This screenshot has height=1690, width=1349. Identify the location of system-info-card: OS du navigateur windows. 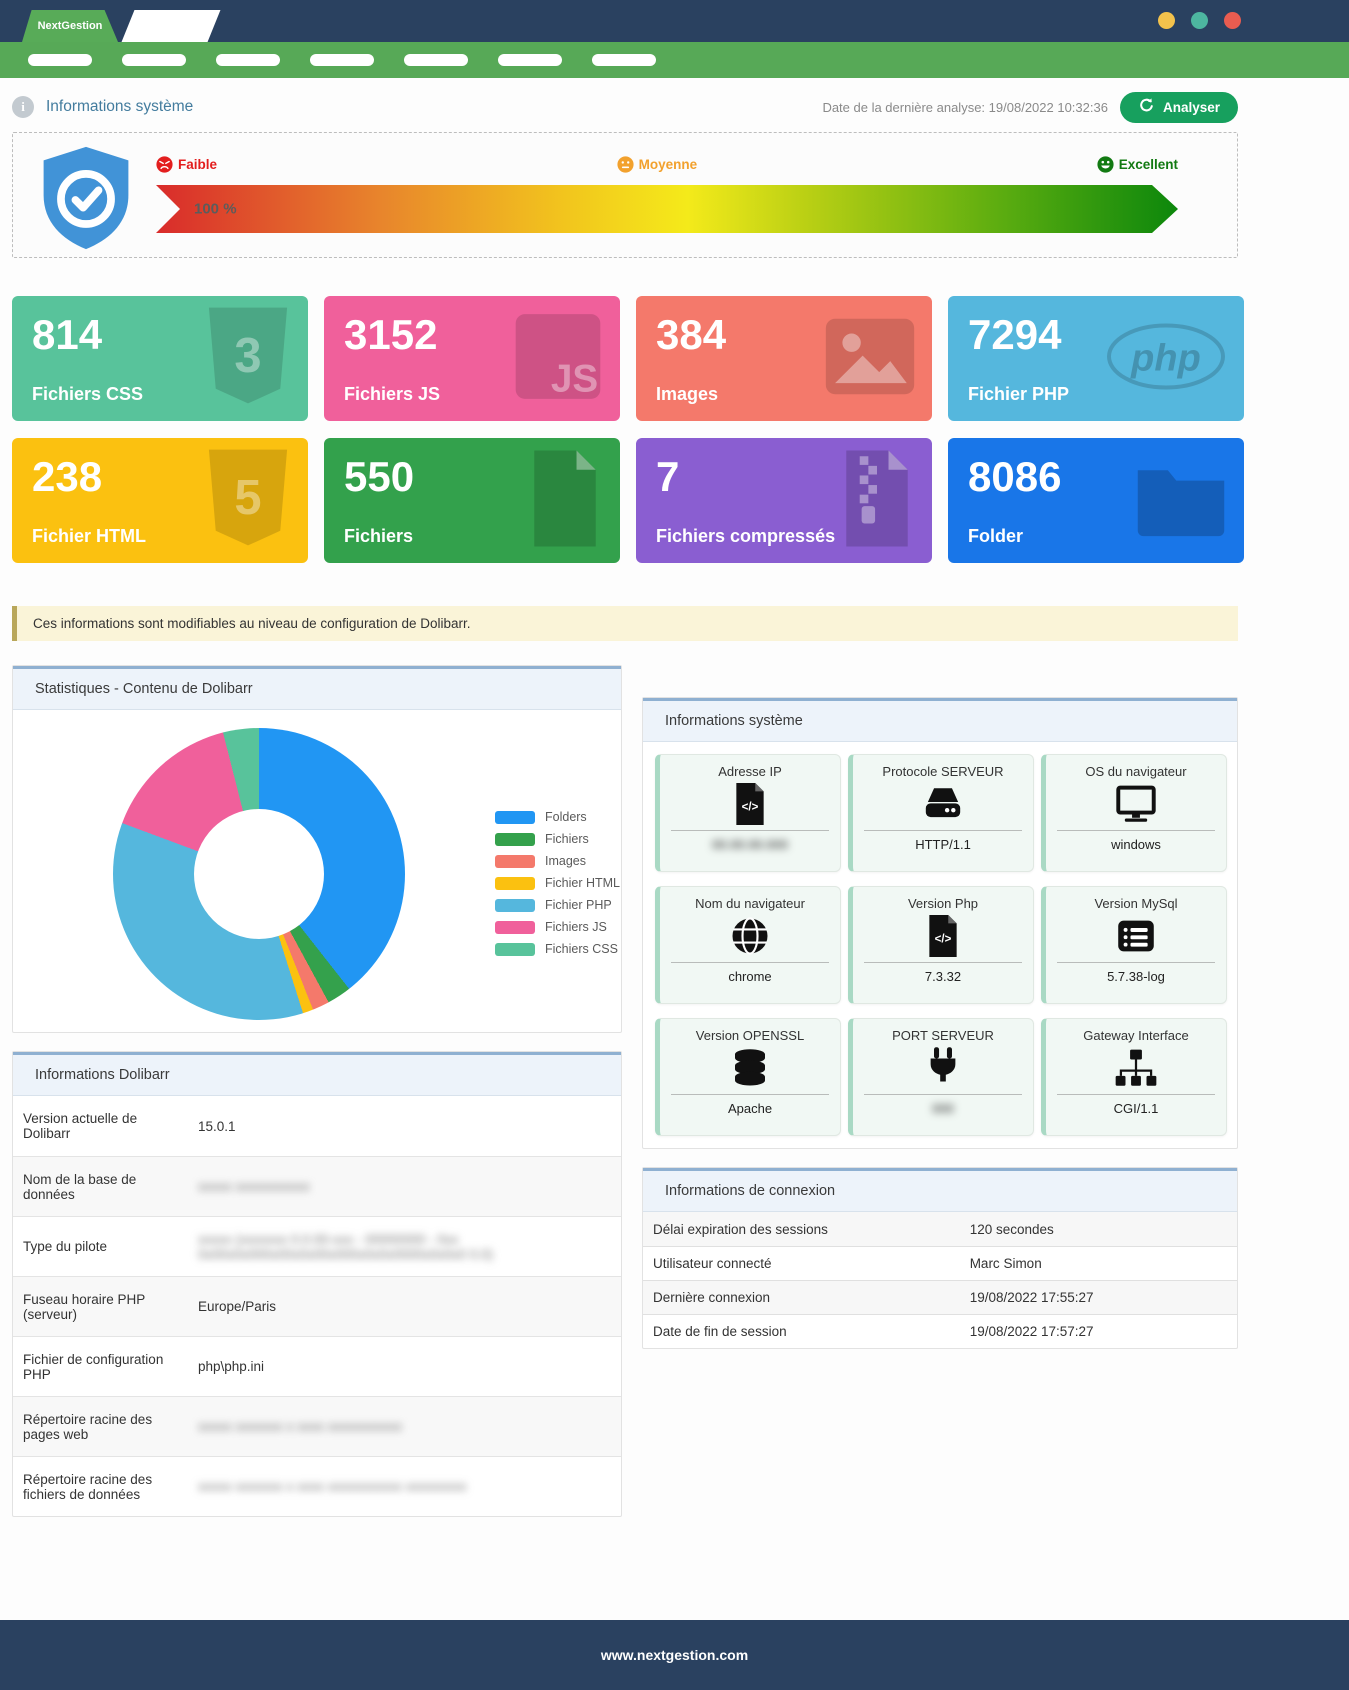
(1134, 813).